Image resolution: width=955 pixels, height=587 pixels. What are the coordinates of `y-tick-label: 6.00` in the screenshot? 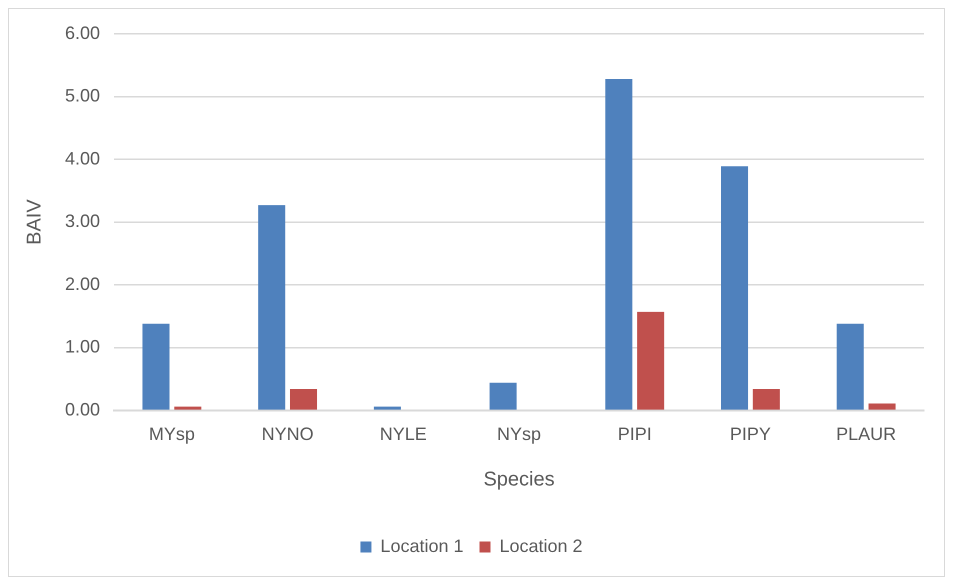 It's located at (82, 32).